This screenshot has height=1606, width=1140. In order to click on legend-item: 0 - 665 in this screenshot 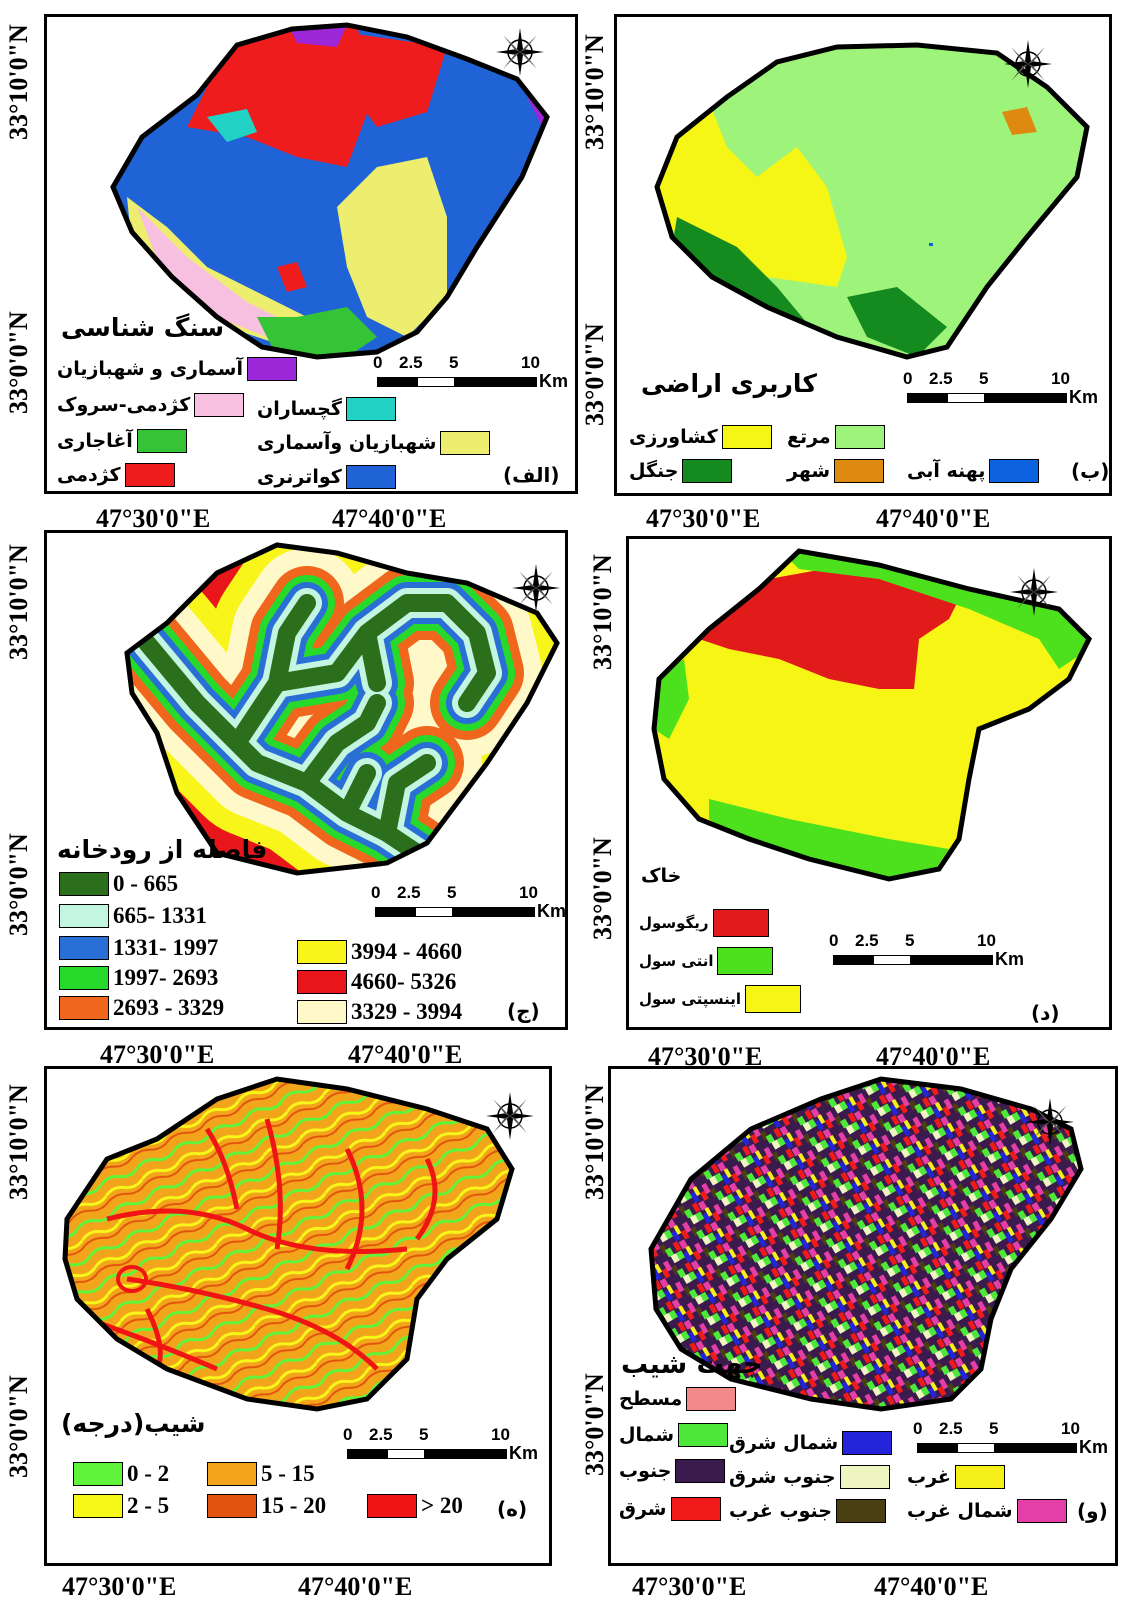, I will do `click(118, 884)`.